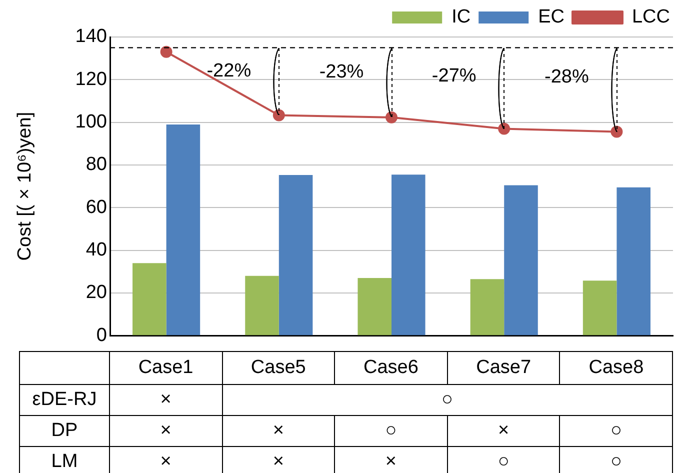 The width and height of the screenshot is (680, 473). What do you see at coordinates (64, 400) in the screenshot?
I see `text: εDE-RJ` at bounding box center [64, 400].